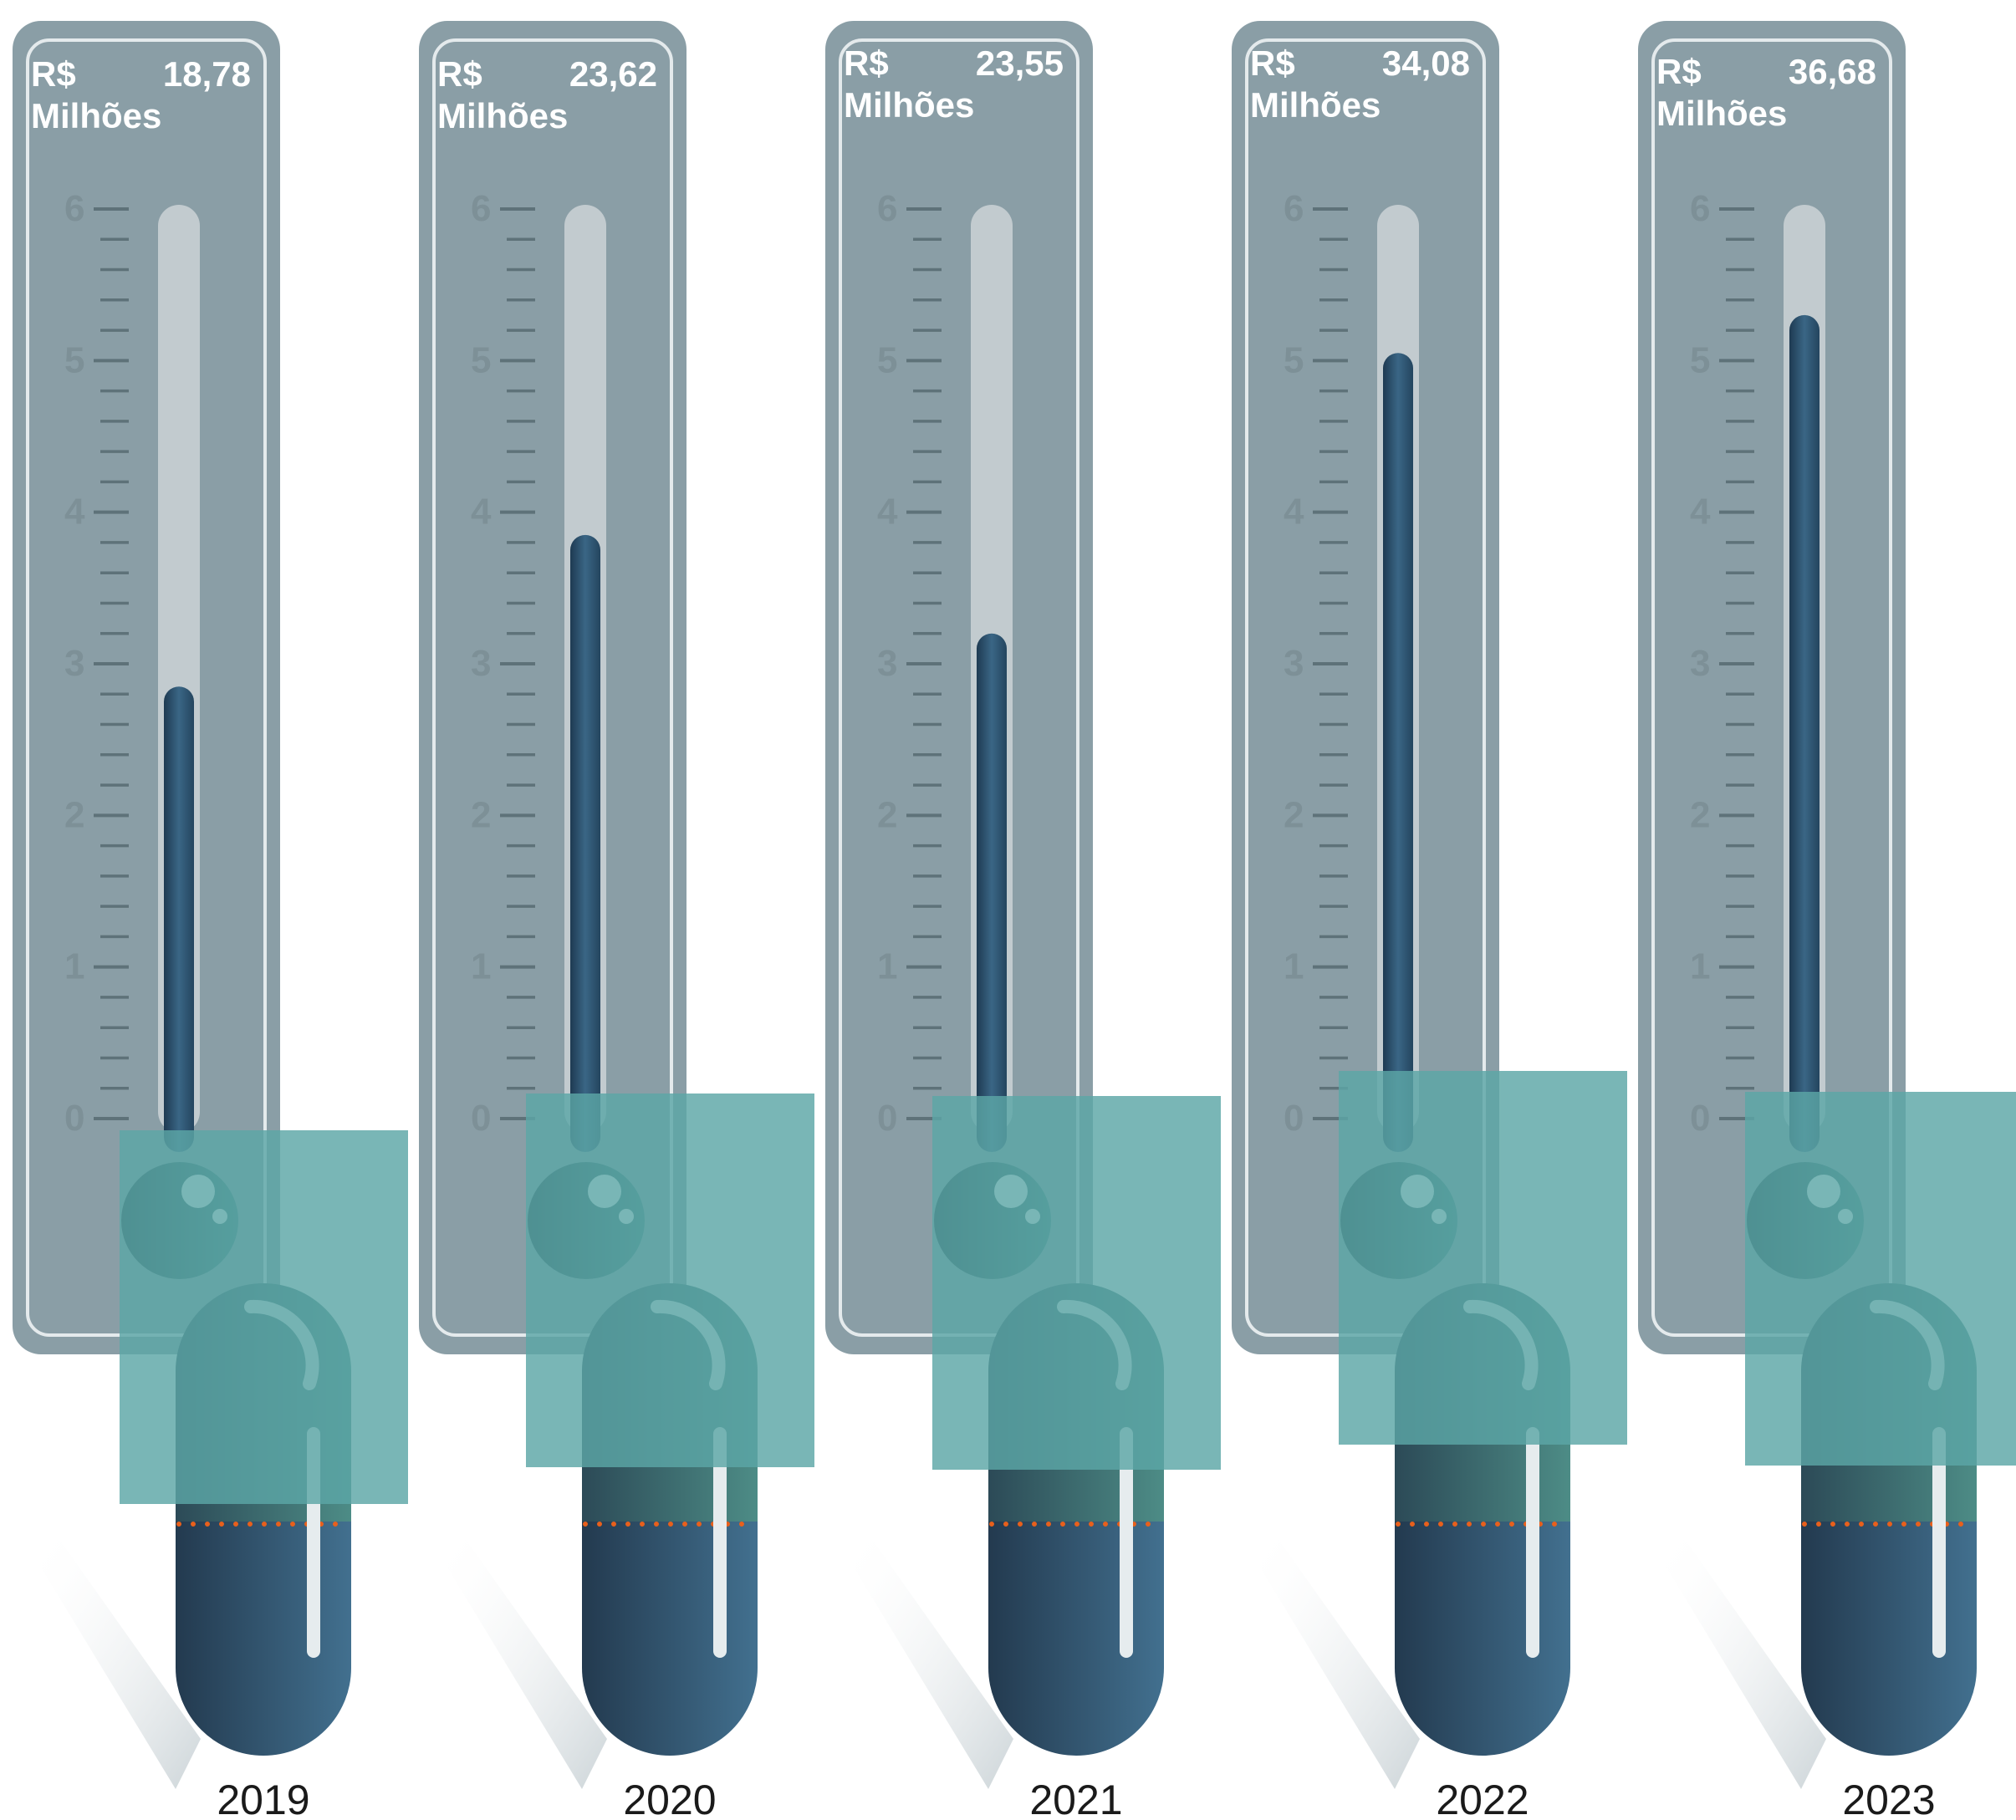 The height and width of the screenshot is (1820, 2016). Describe the element at coordinates (1020, 63) in the screenshot. I see `value-amount: 23,55` at that location.